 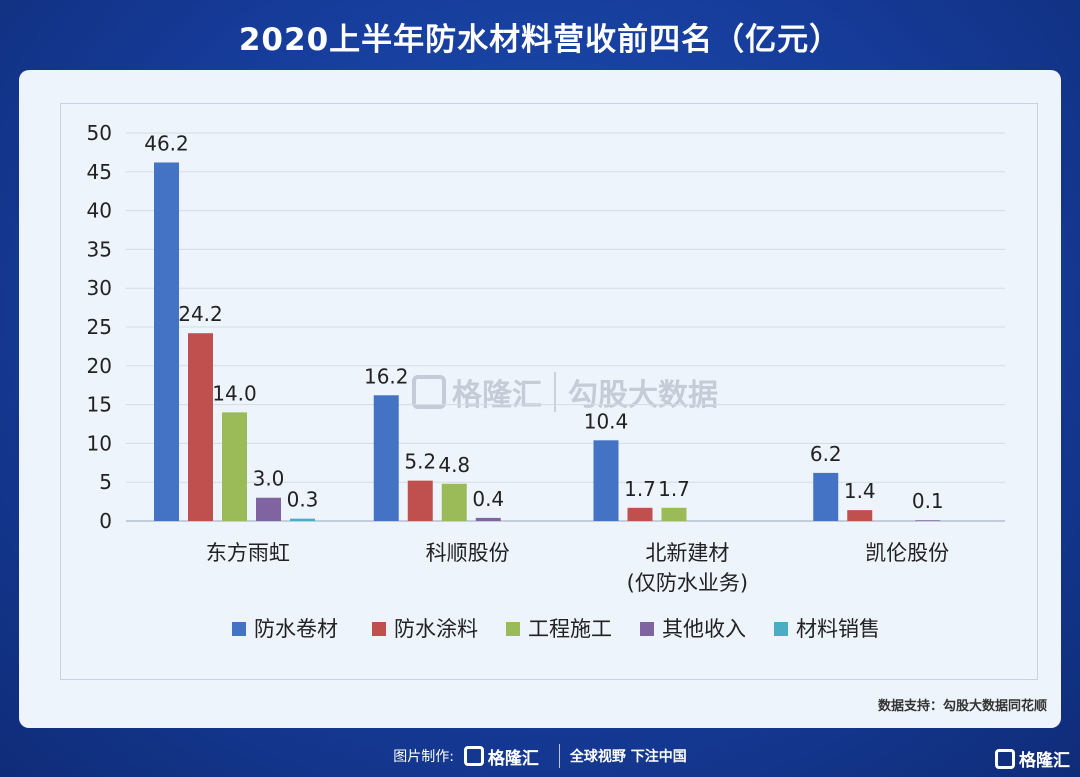 What do you see at coordinates (99, 288) in the screenshot?
I see `y-tick-label: 30` at bounding box center [99, 288].